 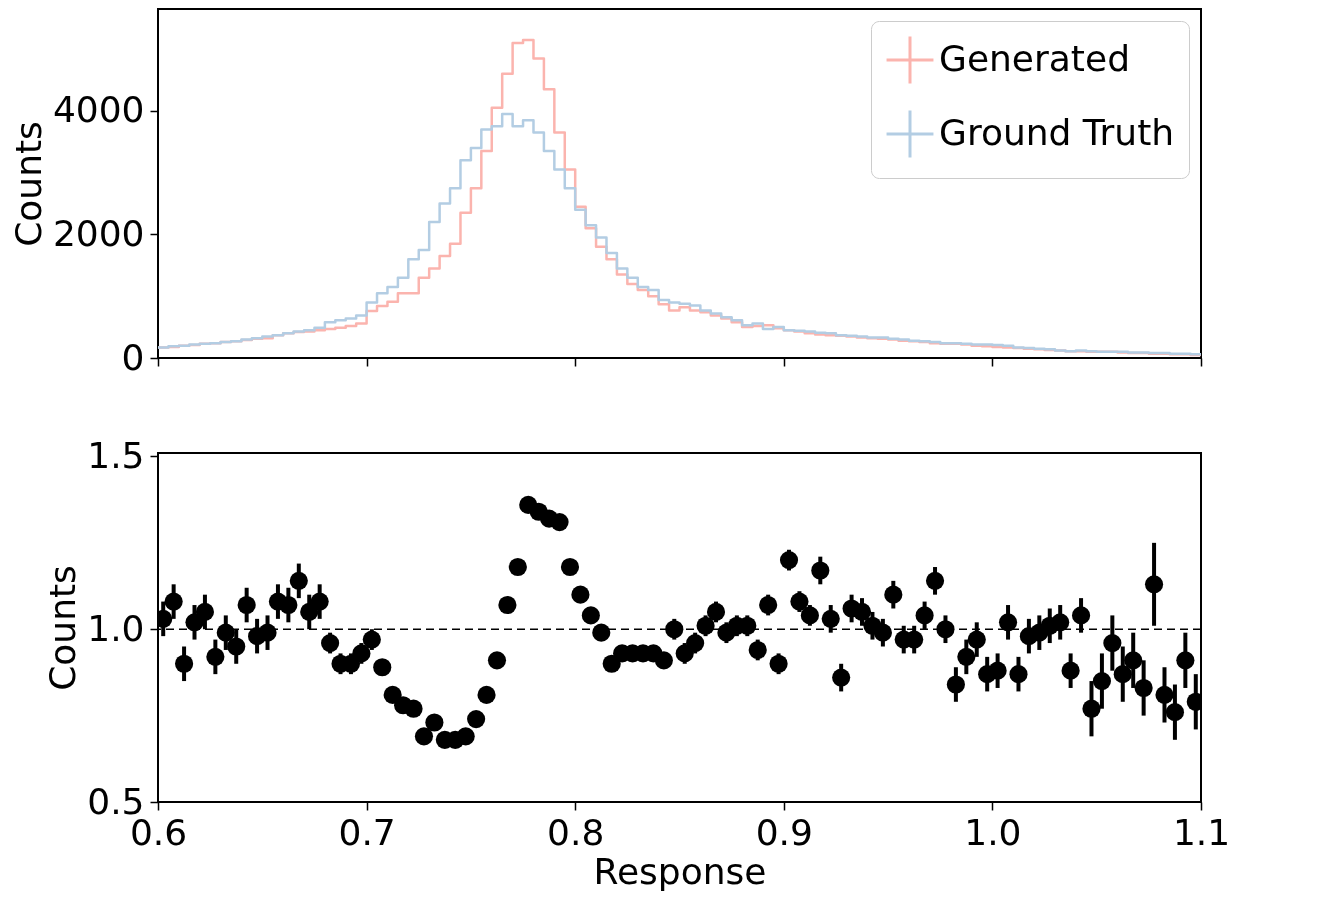 I want to click on y-tick-label: 2000, so click(x=98, y=233).